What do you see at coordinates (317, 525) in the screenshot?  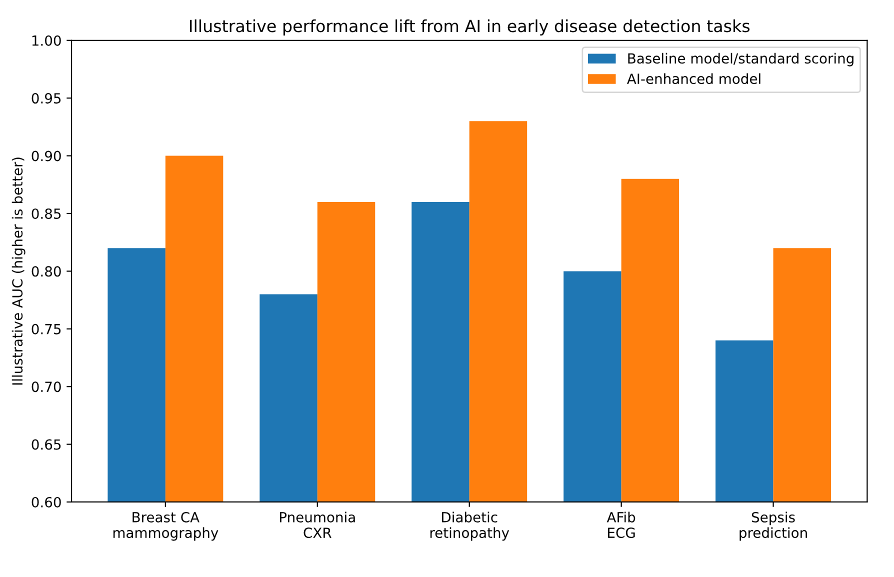 I see `x-tick-label: Pneumonia CXR` at bounding box center [317, 525].